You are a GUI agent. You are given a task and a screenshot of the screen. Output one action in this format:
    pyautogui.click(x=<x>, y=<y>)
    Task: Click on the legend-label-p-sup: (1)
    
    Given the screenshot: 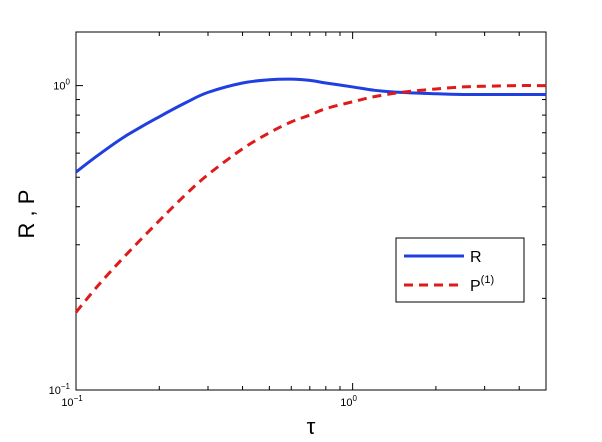 What is the action you would take?
    pyautogui.click(x=487, y=280)
    